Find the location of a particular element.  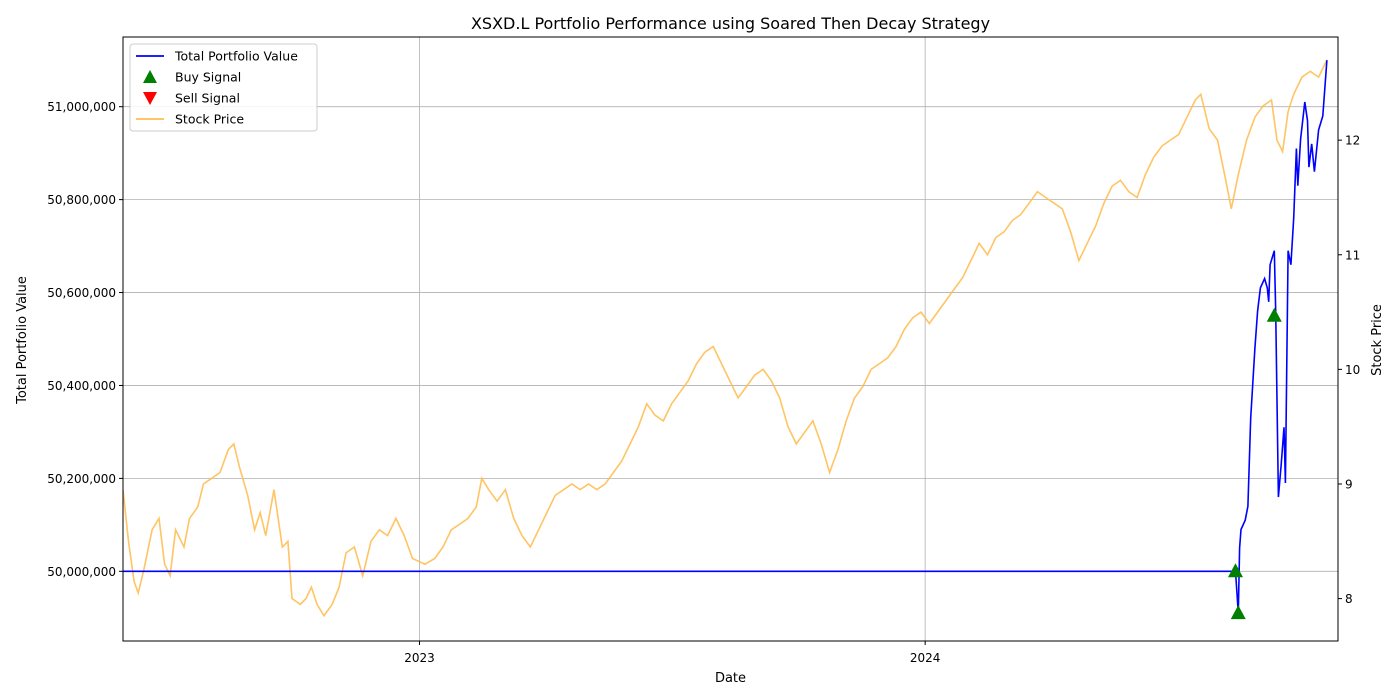

x-tick-label: 2024 is located at coordinates (925, 658).